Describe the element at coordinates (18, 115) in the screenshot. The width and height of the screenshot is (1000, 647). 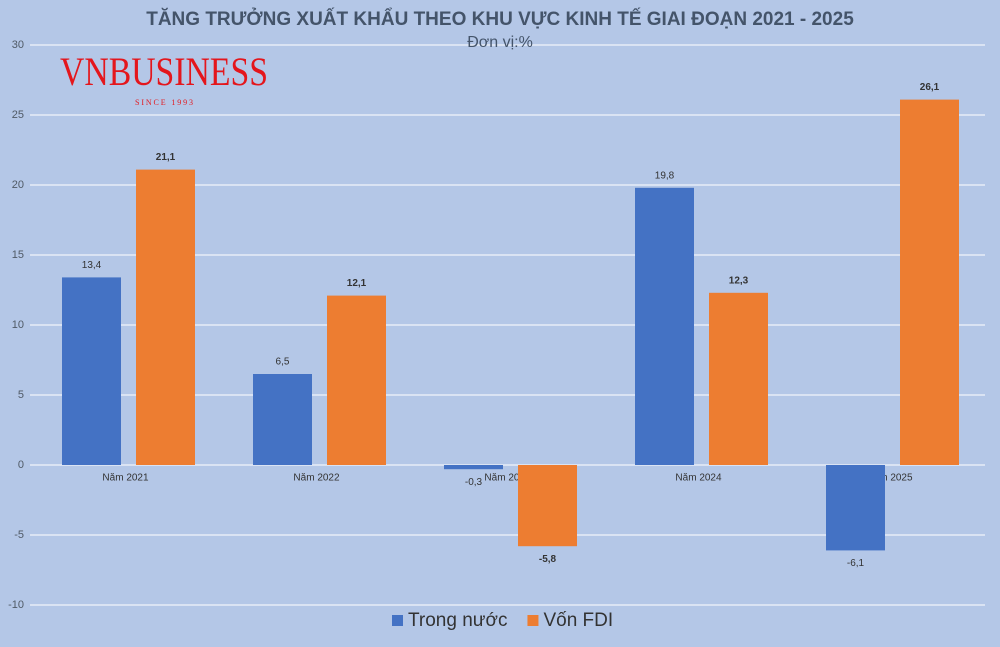
I see `y-tick-label: 25` at that location.